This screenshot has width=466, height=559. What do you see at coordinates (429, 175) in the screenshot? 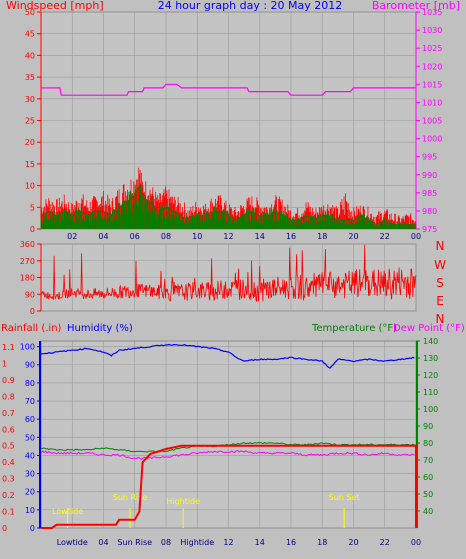
I see `barometer-tick-label: 990` at bounding box center [429, 175].